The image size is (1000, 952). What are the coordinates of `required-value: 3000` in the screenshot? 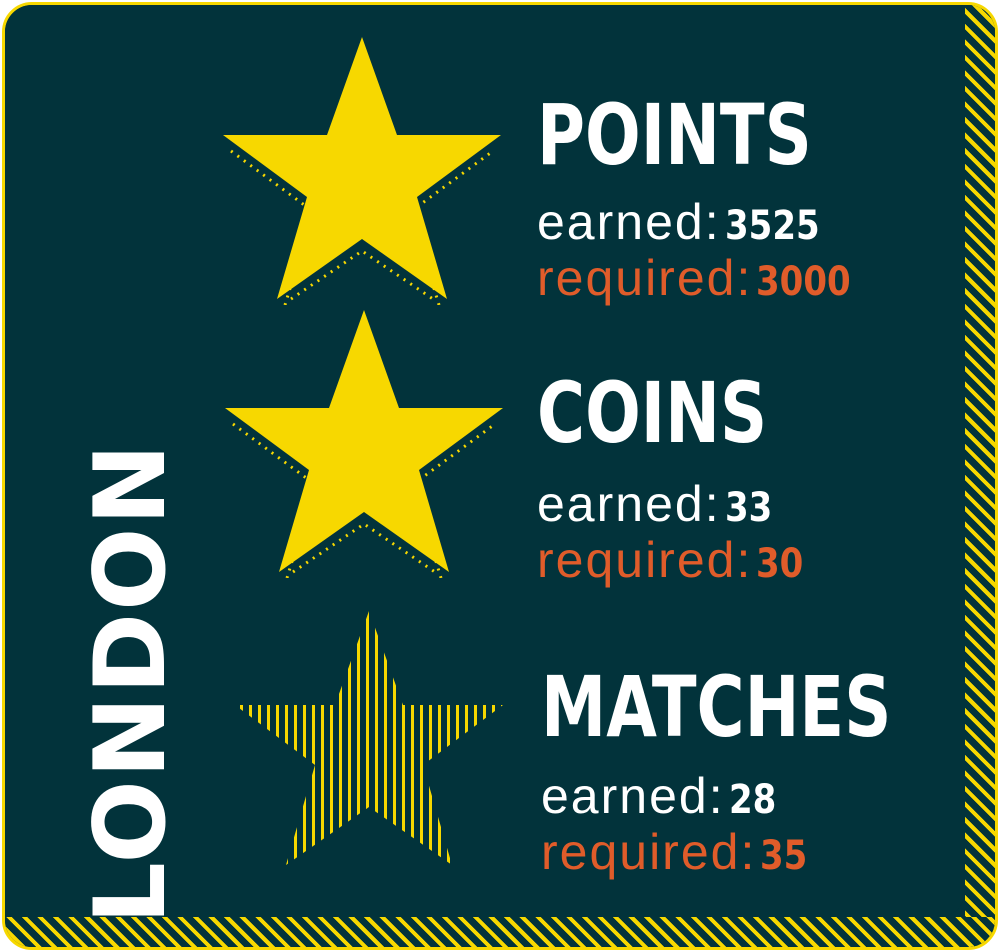 It's located at (803, 282).